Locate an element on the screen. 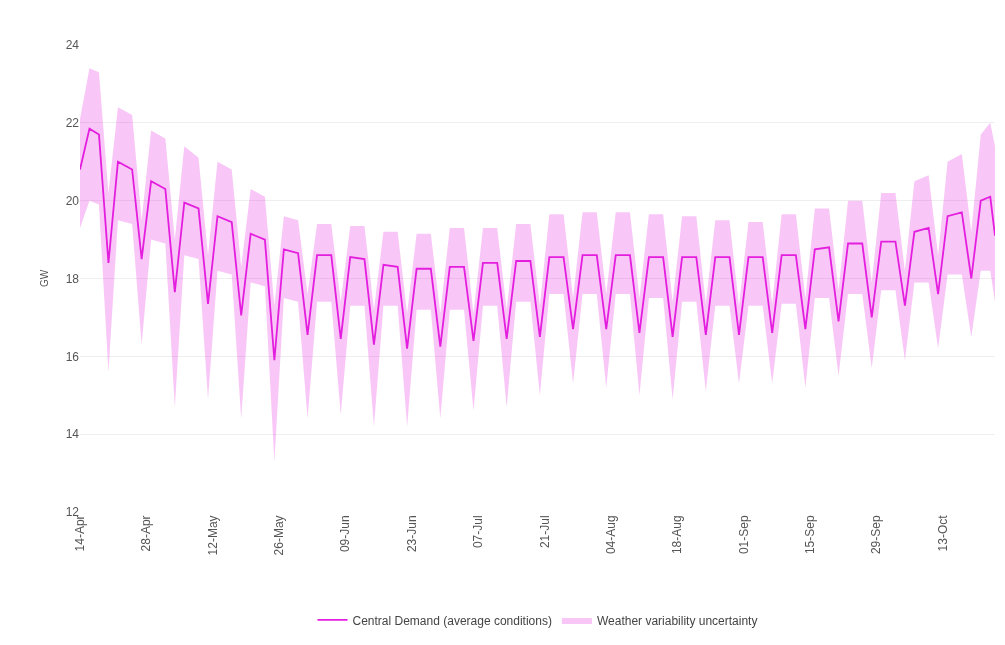 The width and height of the screenshot is (1005, 645). x-tick-label: 21-Jul is located at coordinates (544, 532).